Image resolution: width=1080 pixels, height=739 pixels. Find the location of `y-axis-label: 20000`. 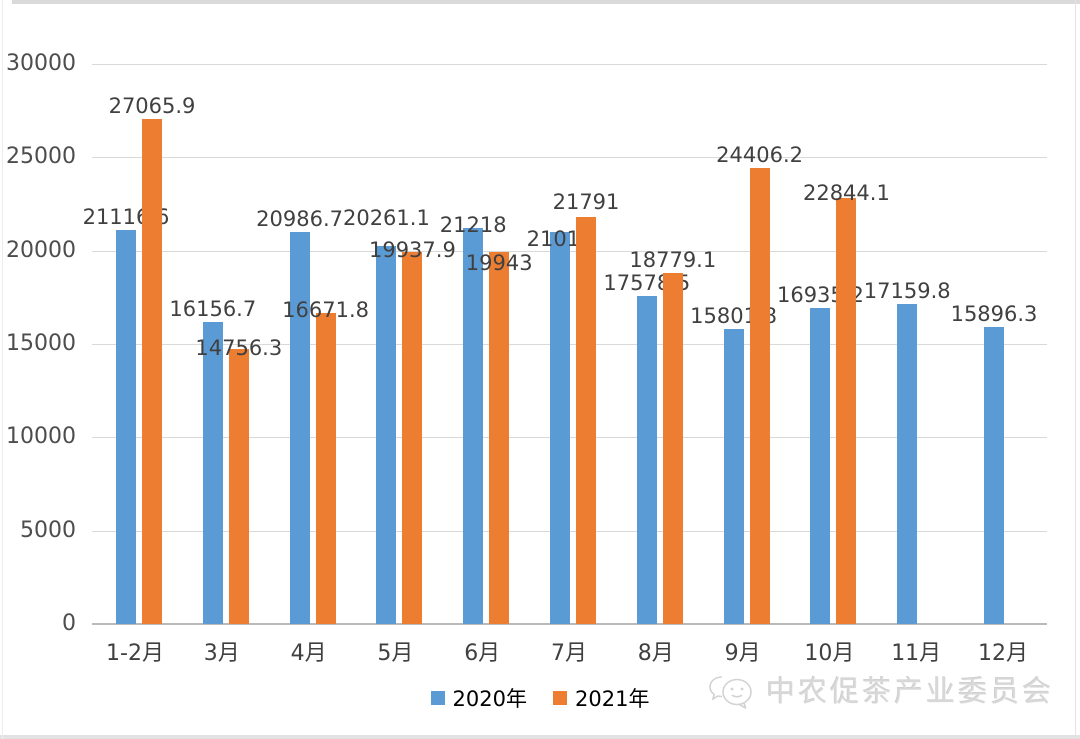

y-axis-label: 20000 is located at coordinates (41, 250).